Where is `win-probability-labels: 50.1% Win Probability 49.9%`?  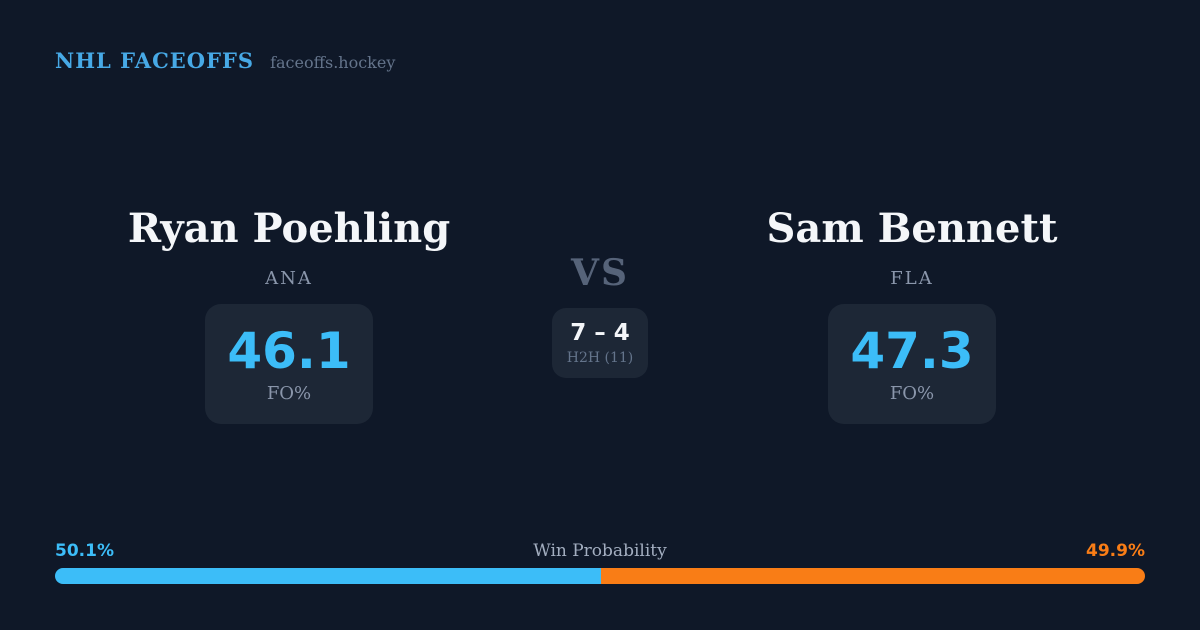
win-probability-labels: 50.1% Win Probability 49.9% is located at coordinates (600, 552).